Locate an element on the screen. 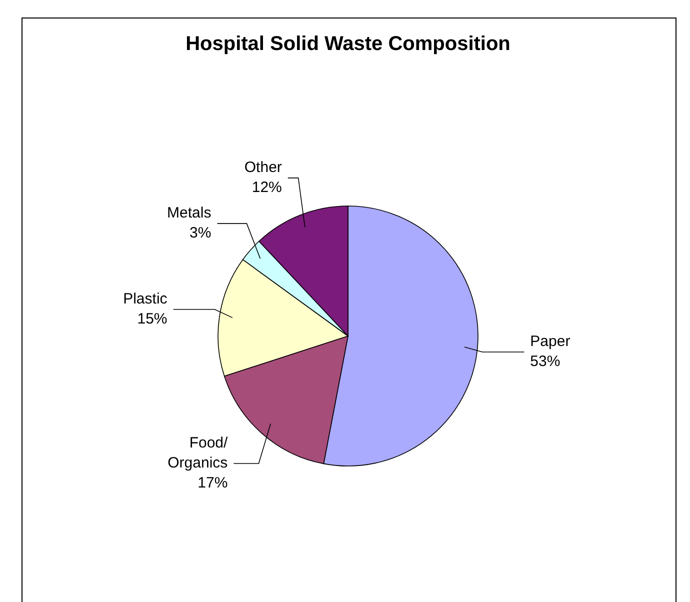 The image size is (690, 602). data-label: 15% is located at coordinates (152, 319).